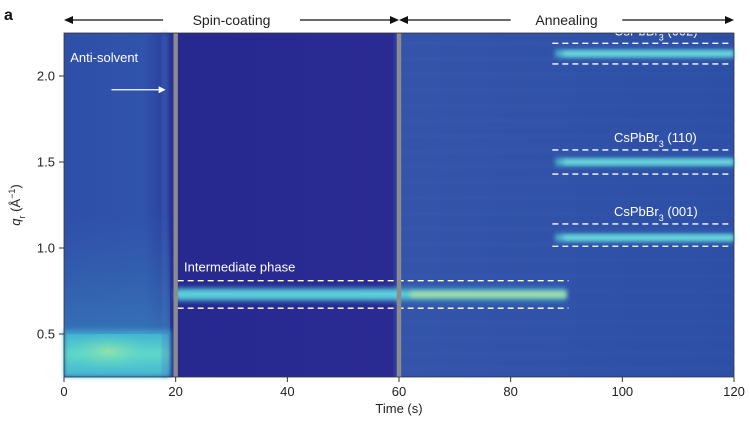 The image size is (750, 428). What do you see at coordinates (108, 351) in the screenshot?
I see `early-signal-glow` at bounding box center [108, 351].